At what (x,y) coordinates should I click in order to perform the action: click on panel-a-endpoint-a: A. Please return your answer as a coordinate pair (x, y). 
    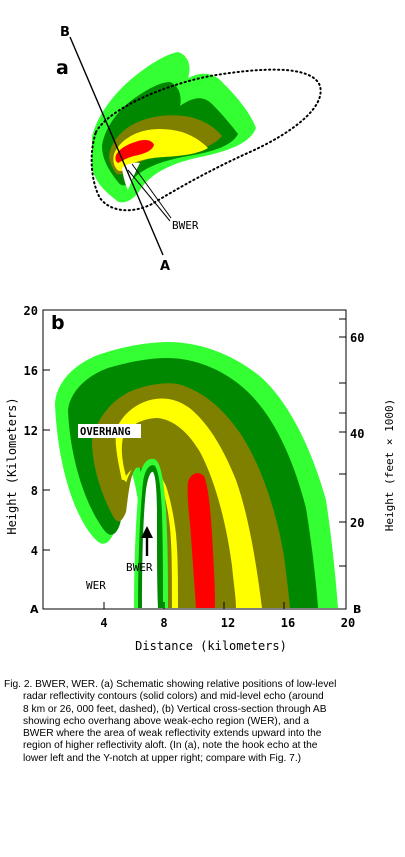
    Looking at the image, I should click on (165, 266).